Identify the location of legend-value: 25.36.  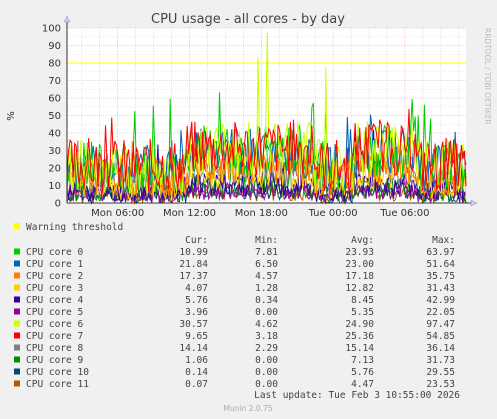
(359, 336).